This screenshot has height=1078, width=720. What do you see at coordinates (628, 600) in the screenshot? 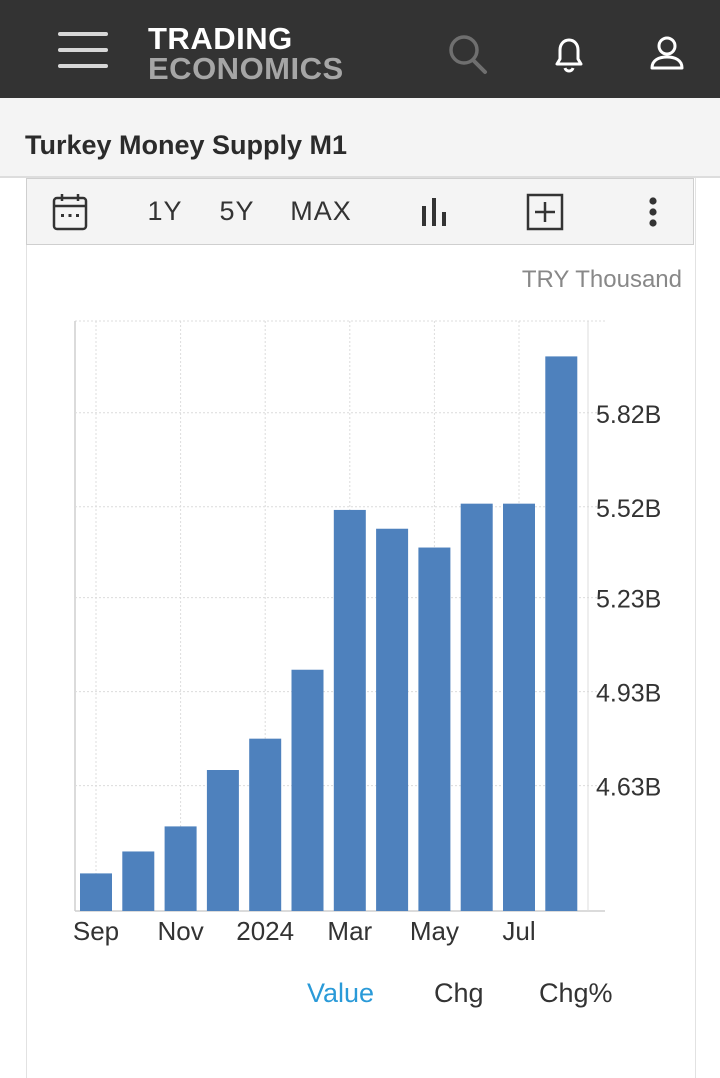
I see `y-tick-label: 5.23B` at bounding box center [628, 600].